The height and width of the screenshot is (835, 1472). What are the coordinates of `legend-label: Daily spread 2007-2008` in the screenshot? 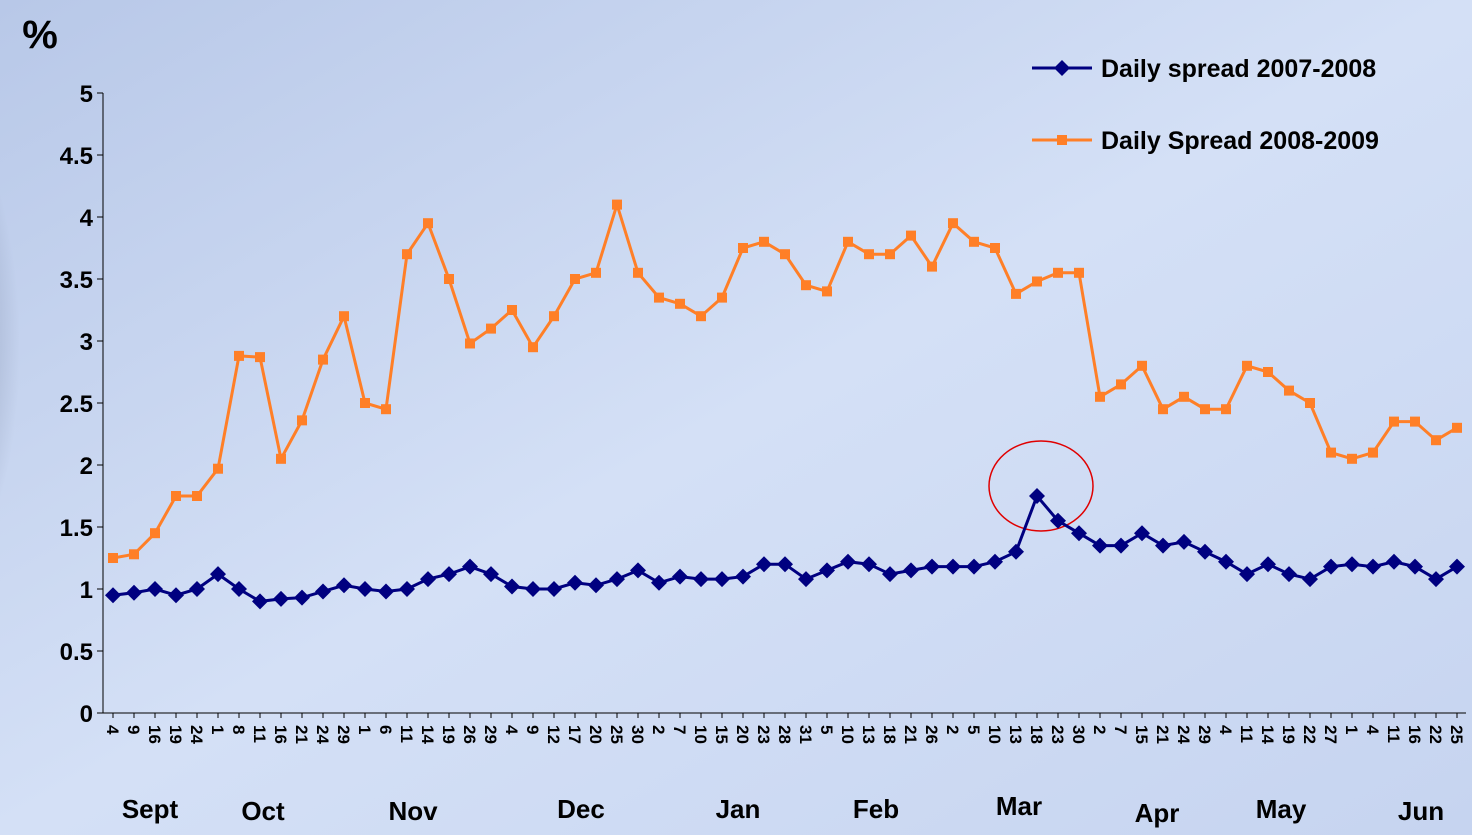 It's located at (1238, 69).